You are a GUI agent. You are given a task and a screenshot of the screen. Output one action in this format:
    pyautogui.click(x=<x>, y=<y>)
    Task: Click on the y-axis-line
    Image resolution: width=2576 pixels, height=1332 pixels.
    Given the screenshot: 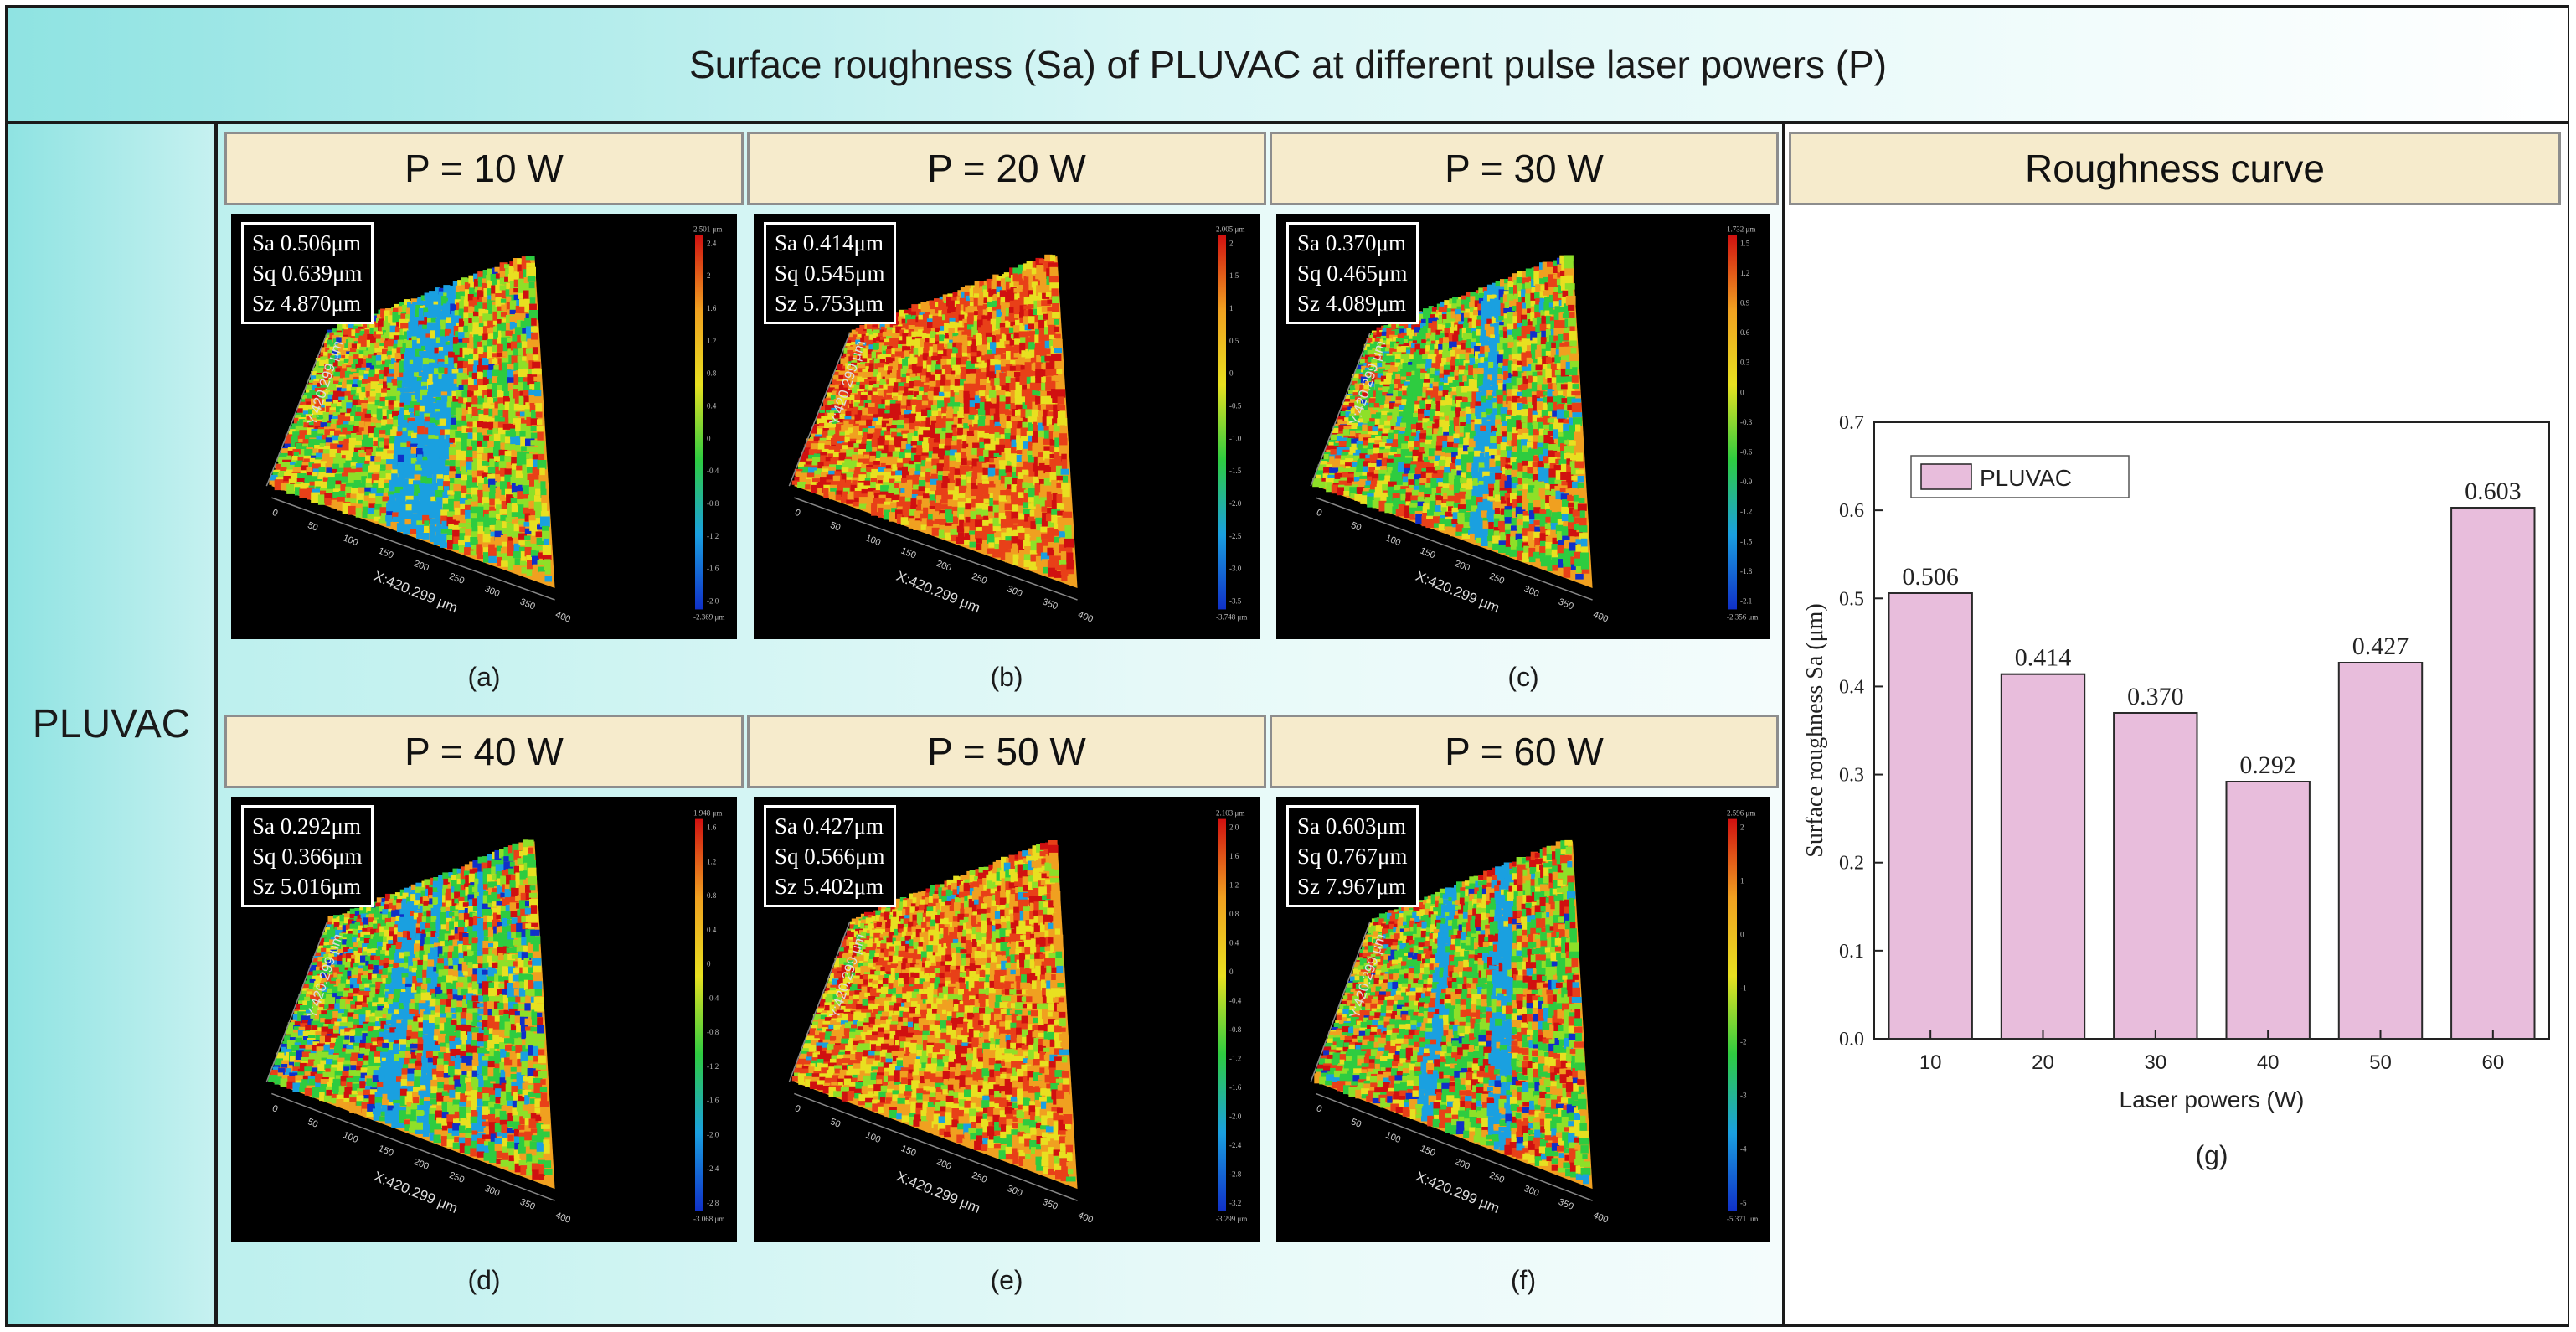 What is the action you would take?
    pyautogui.click(x=819, y=409)
    